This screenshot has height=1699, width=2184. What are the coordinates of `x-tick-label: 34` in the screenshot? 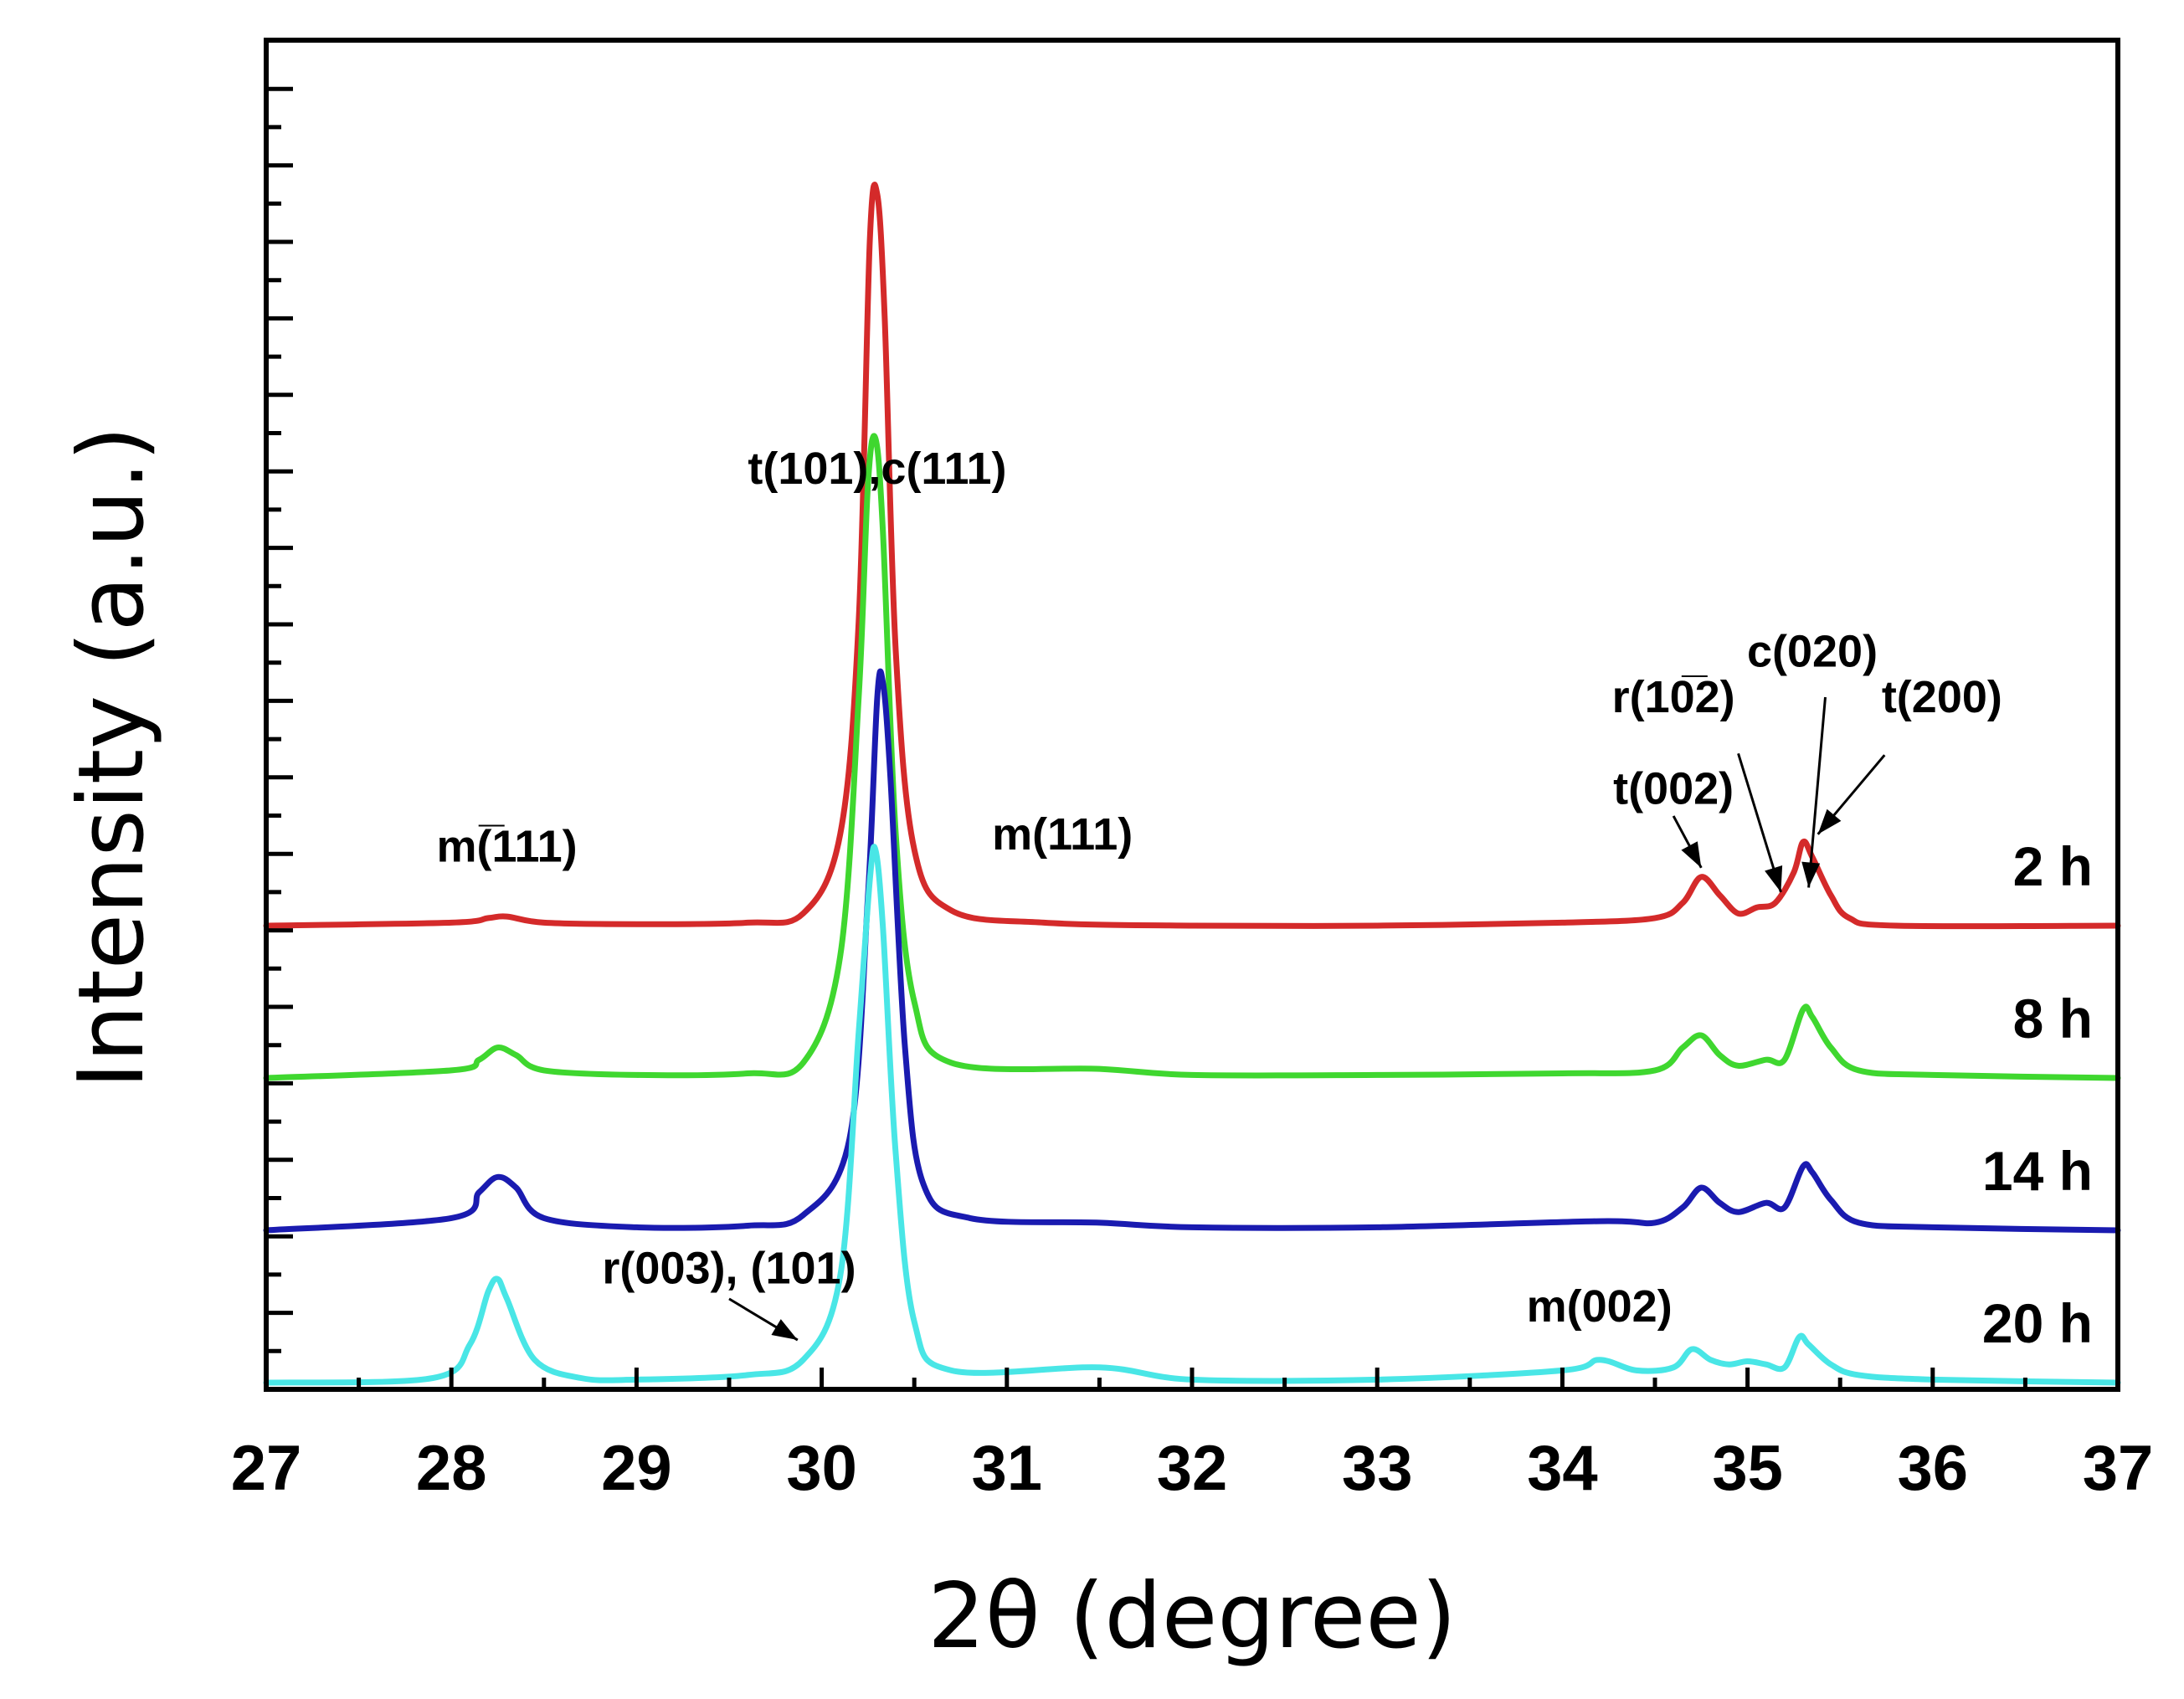 It's located at (1562, 1468).